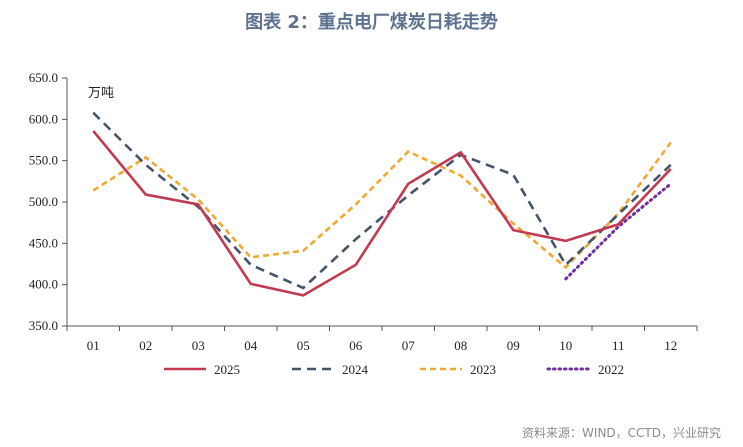  What do you see at coordinates (43, 284) in the screenshot?
I see `y-tick-label: 400.0` at bounding box center [43, 284].